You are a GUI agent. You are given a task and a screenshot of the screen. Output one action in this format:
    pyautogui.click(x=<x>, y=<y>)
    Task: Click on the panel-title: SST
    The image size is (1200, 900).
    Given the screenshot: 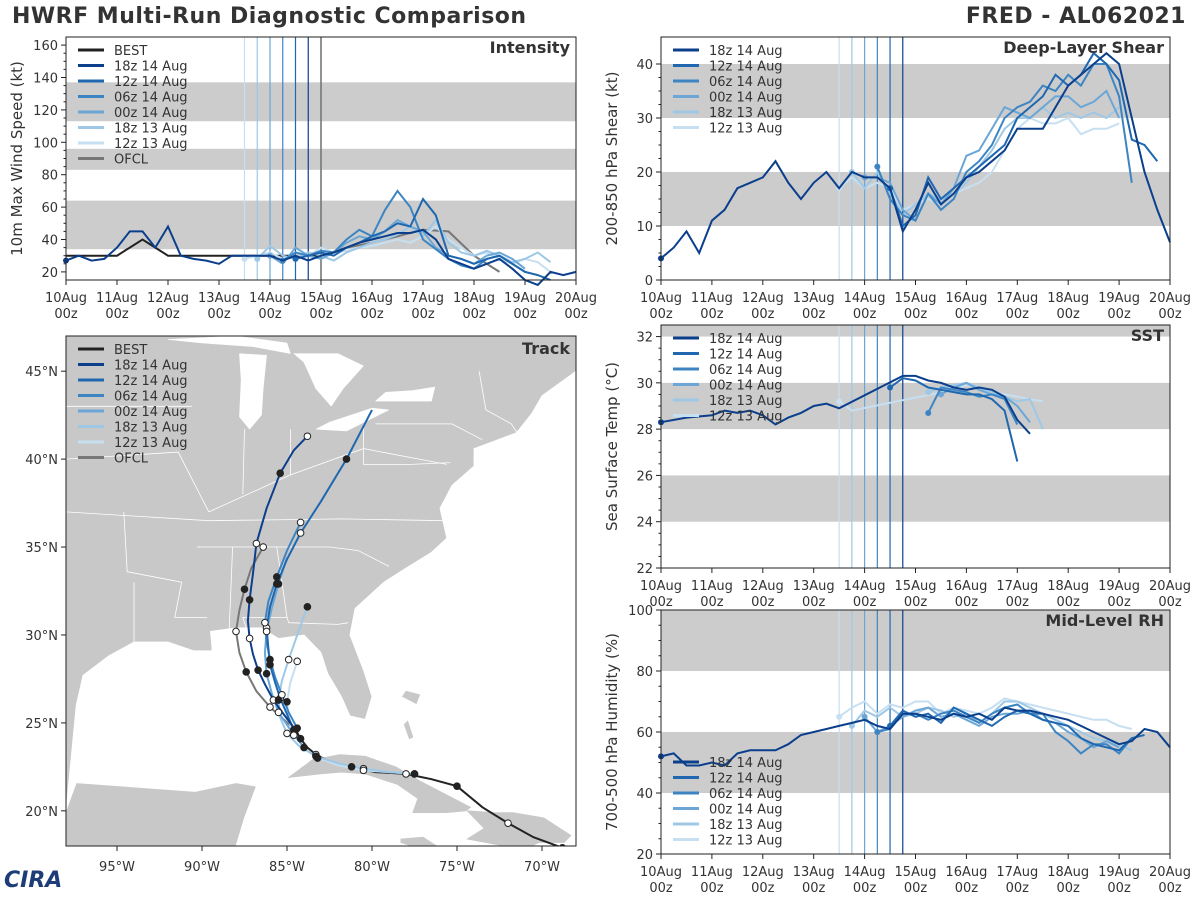 What is the action you would take?
    pyautogui.click(x=1147, y=335)
    